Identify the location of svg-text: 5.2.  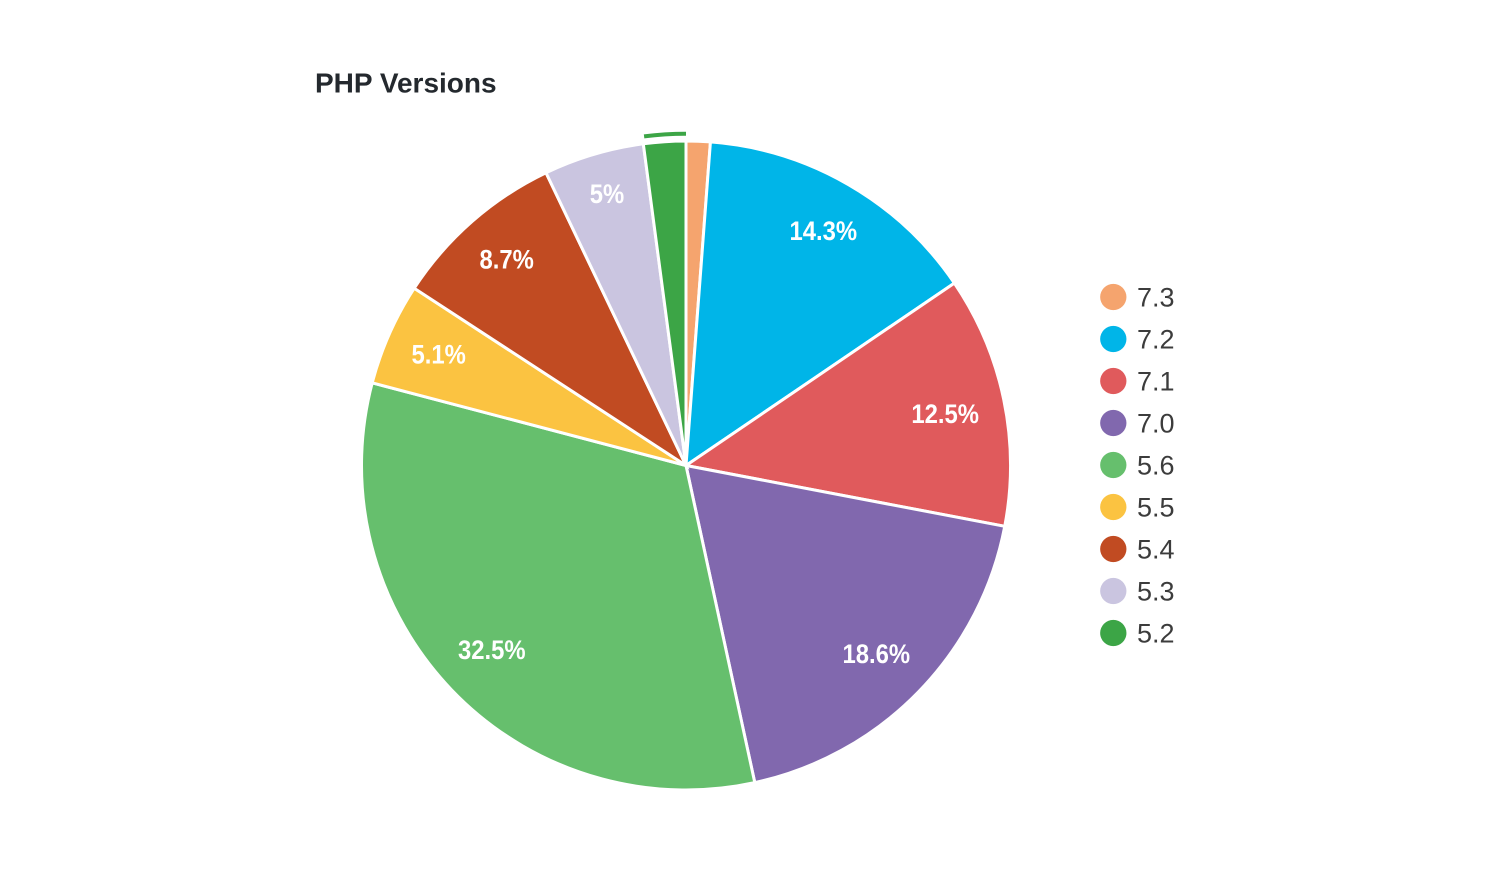
(1156, 633).